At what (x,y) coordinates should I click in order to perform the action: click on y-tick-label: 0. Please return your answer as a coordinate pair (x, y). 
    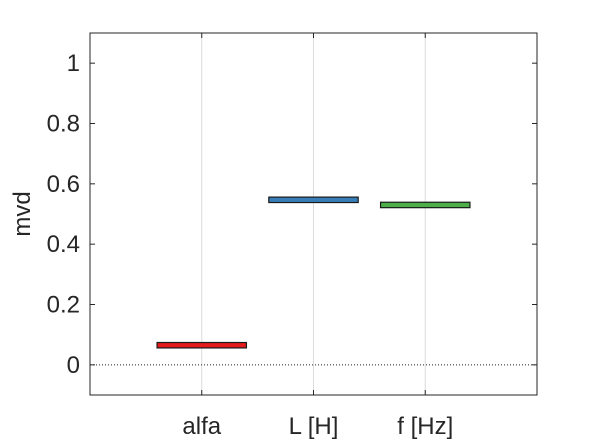
    Looking at the image, I should click on (73, 365).